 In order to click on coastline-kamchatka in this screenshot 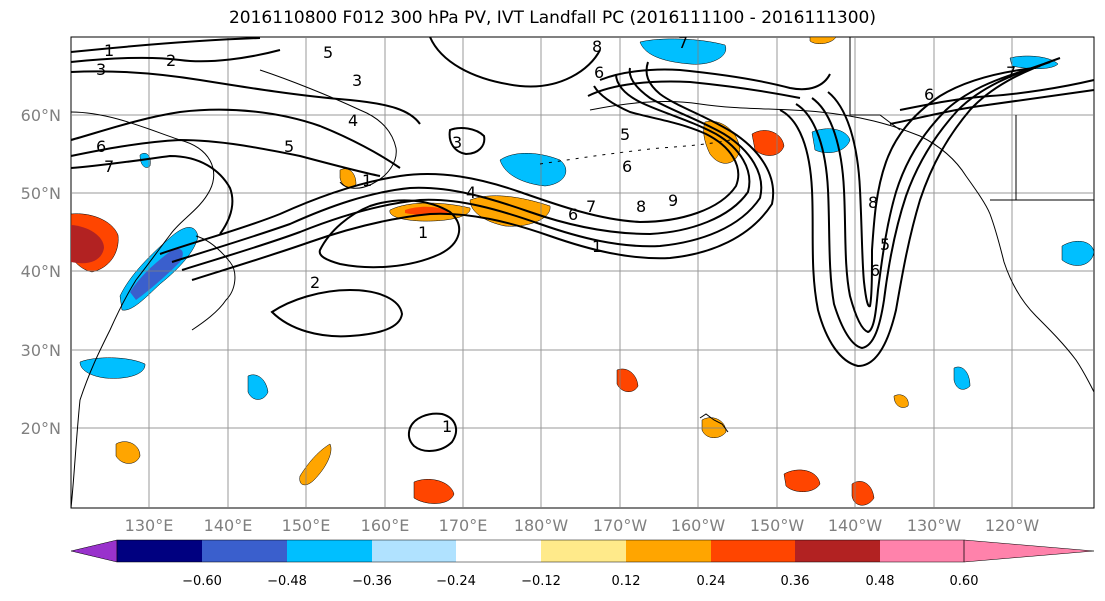, I will do `click(328, 129)`.